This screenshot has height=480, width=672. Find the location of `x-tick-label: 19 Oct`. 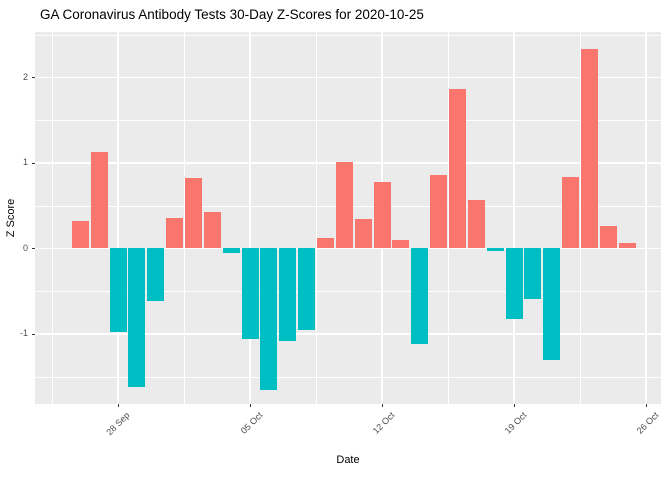

x-tick-label: 19 Oct is located at coordinates (515, 423).